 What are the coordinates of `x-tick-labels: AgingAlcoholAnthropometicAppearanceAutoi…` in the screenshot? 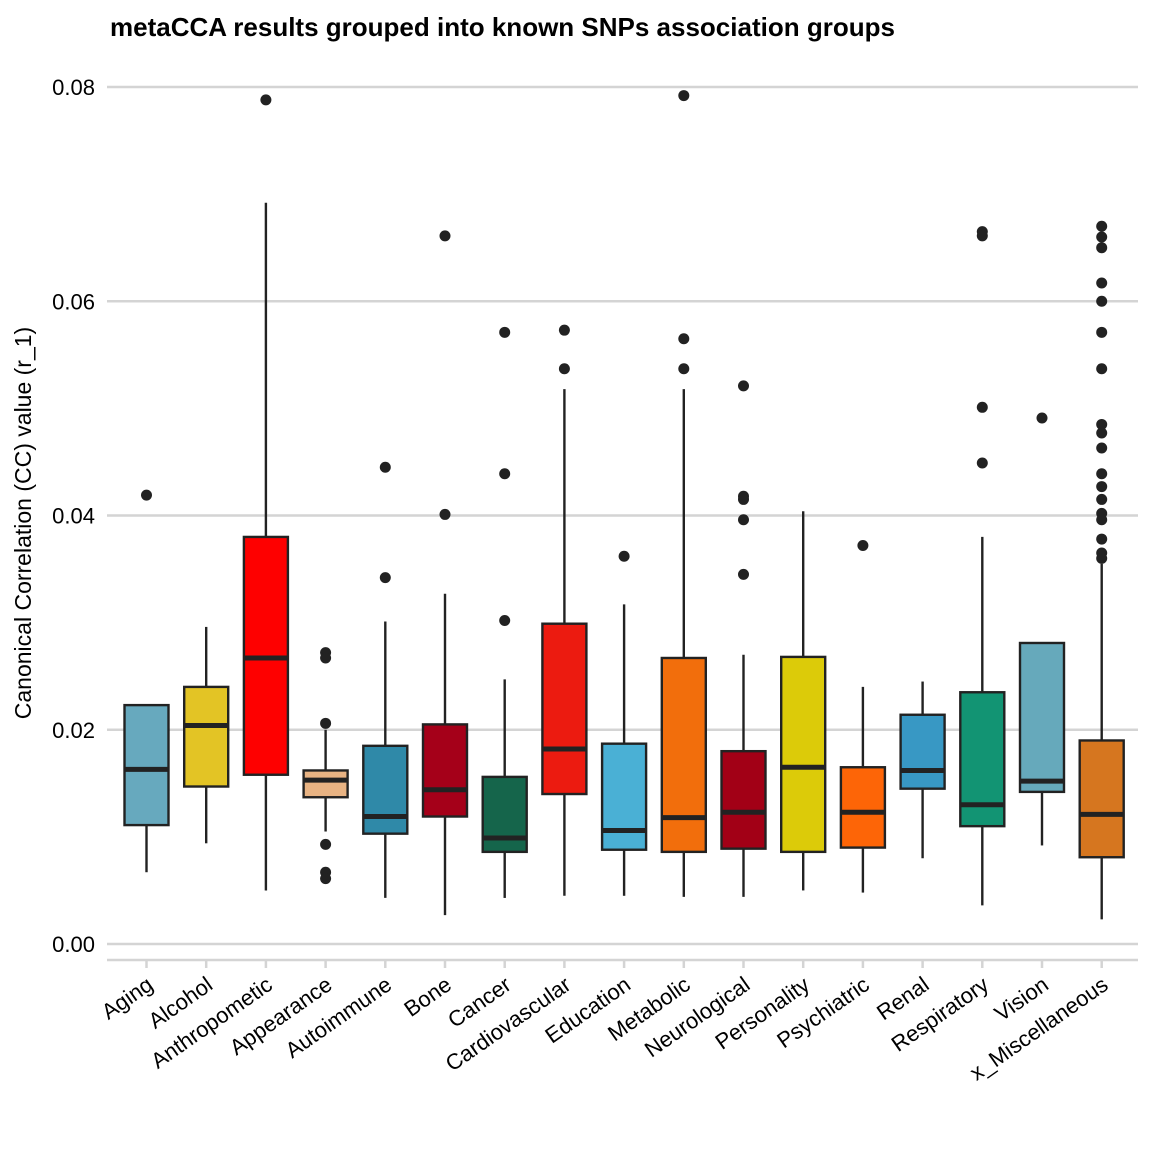 It's located at (605, 1022).